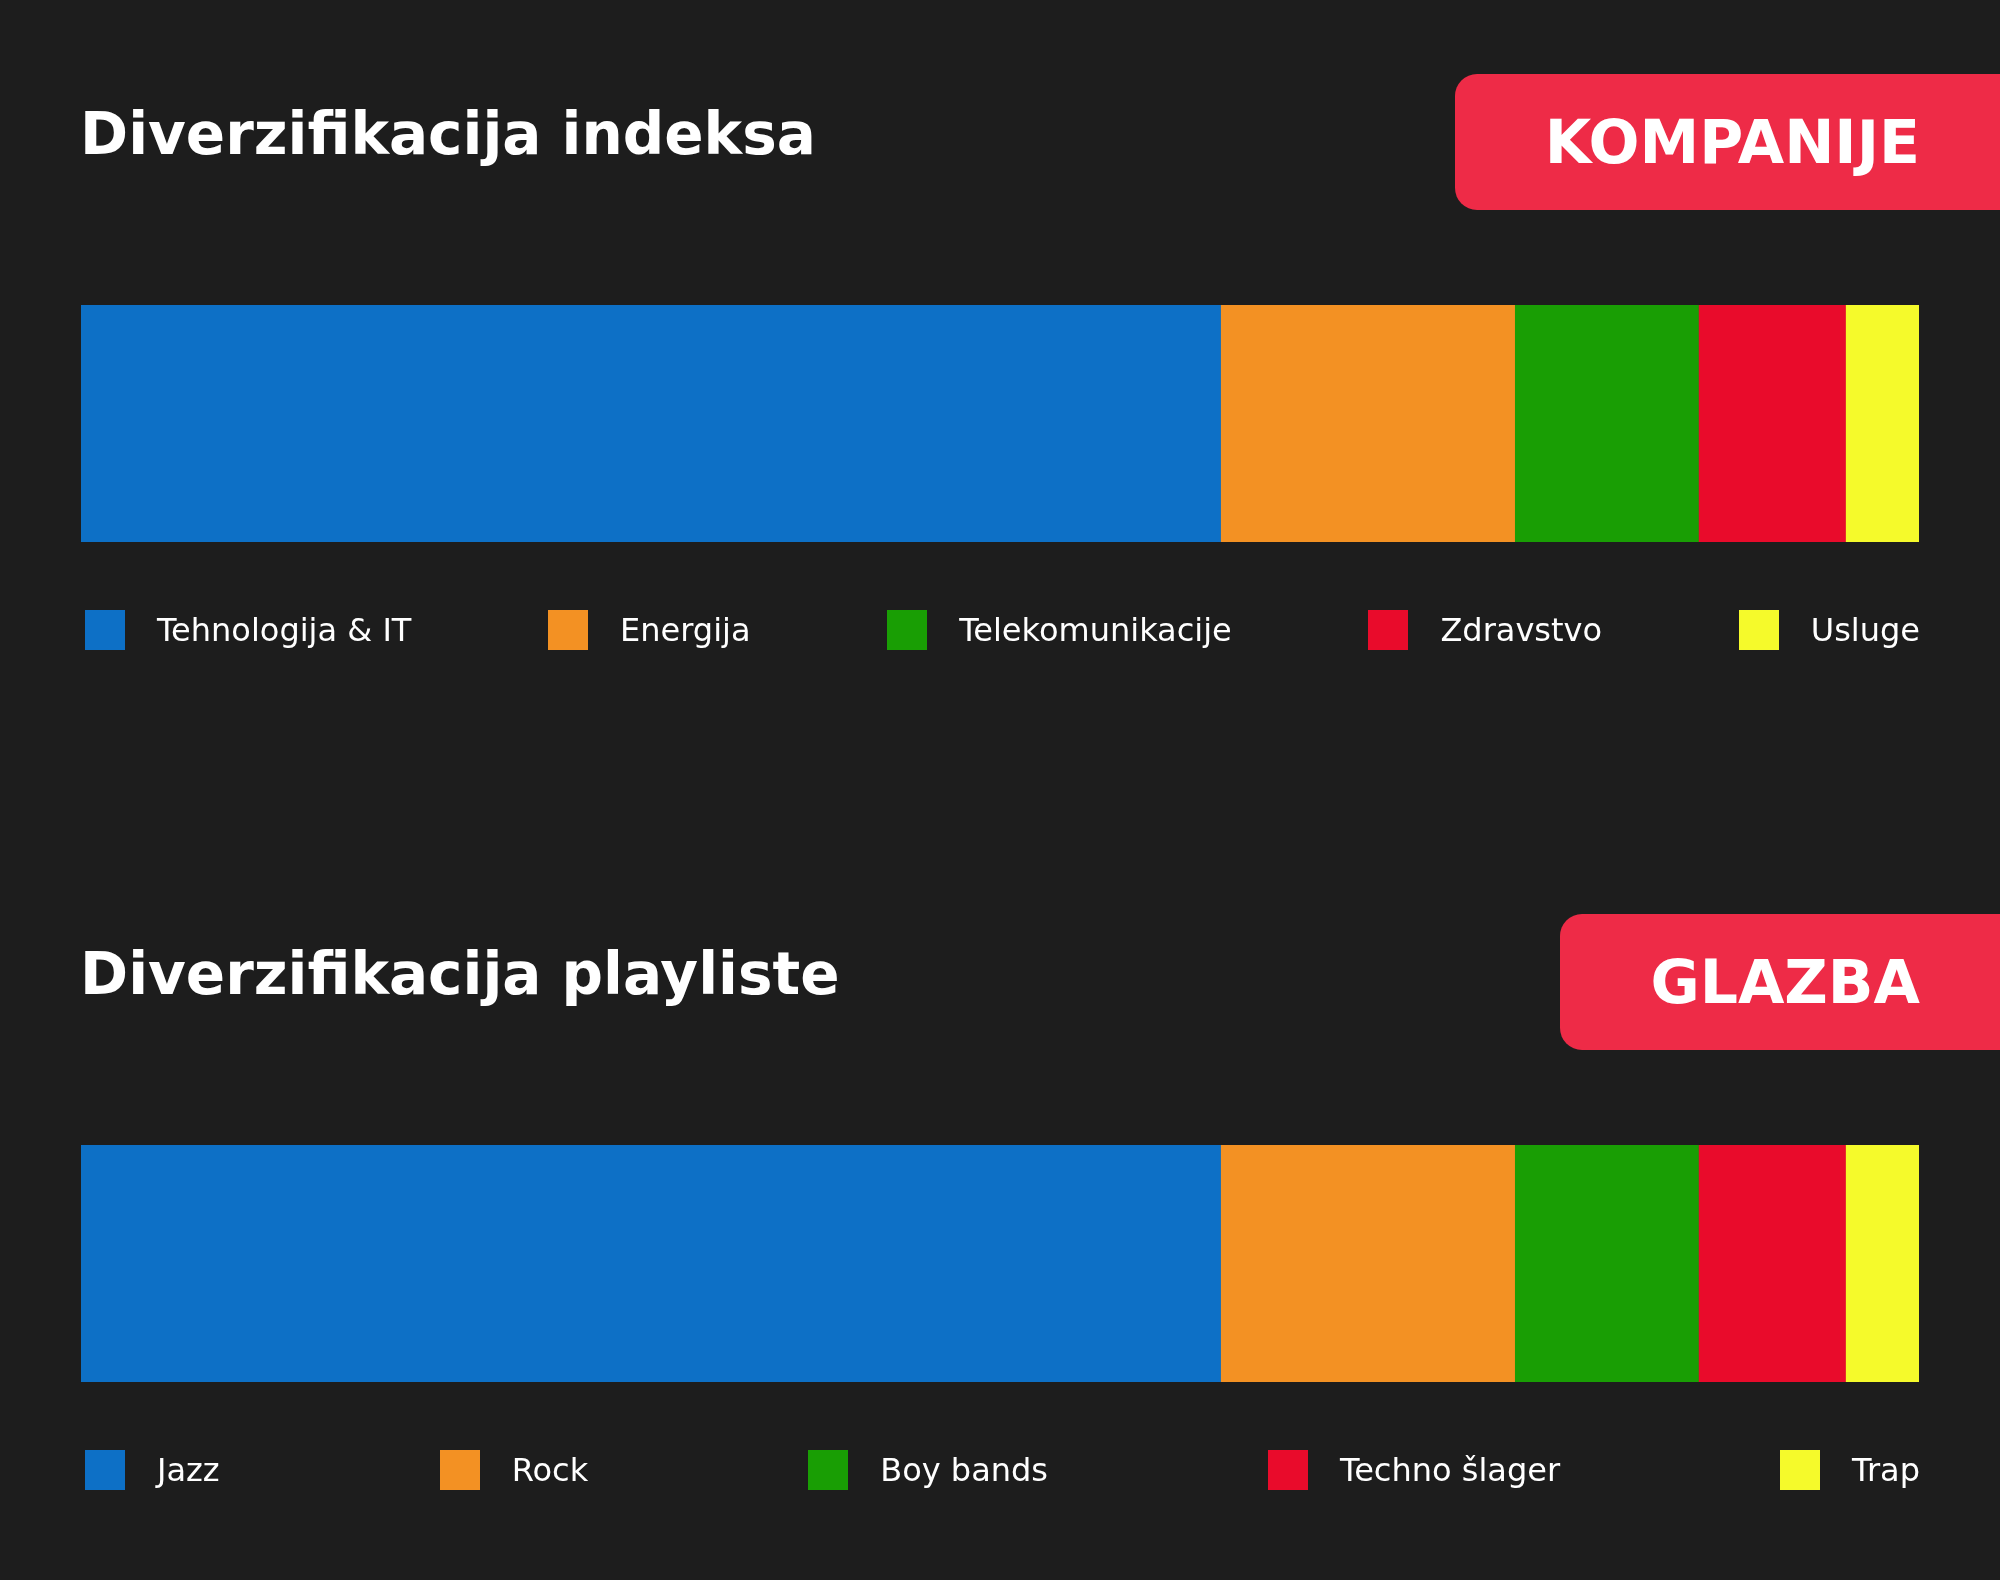 This screenshot has height=1580, width=2000. I want to click on legend-label: Usluge, so click(1865, 630).